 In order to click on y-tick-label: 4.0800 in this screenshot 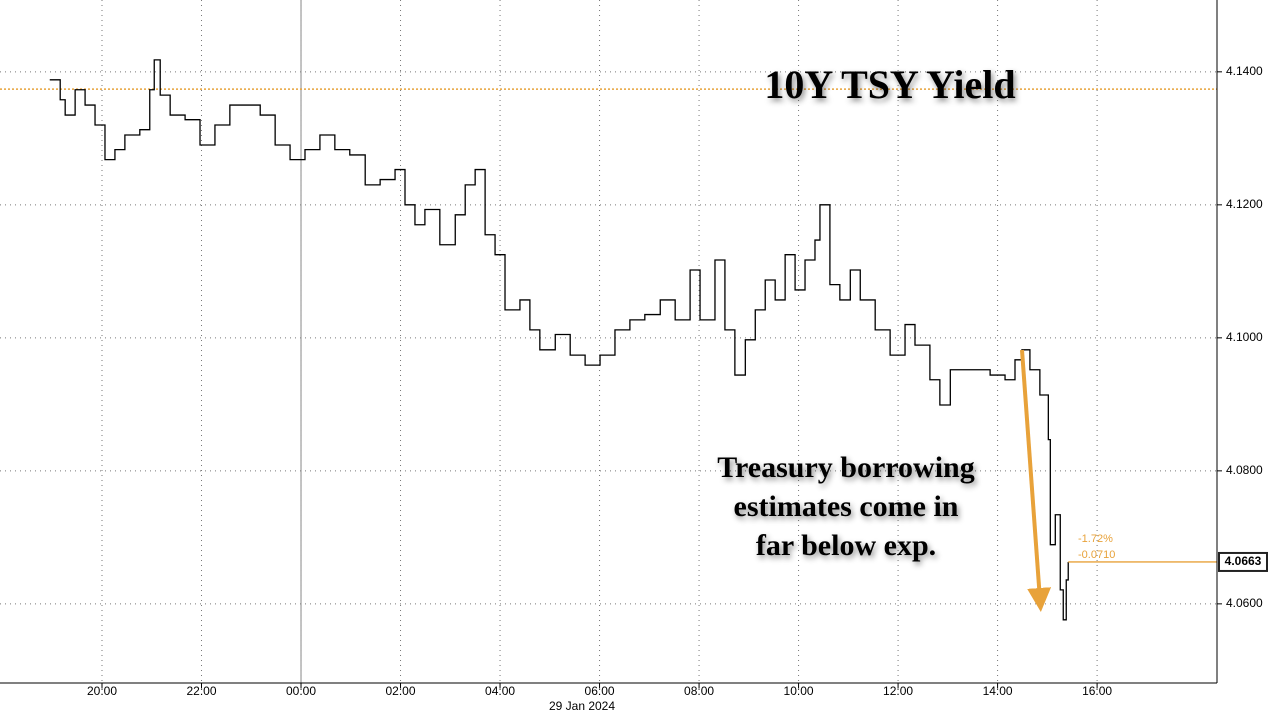, I will do `click(1244, 470)`.